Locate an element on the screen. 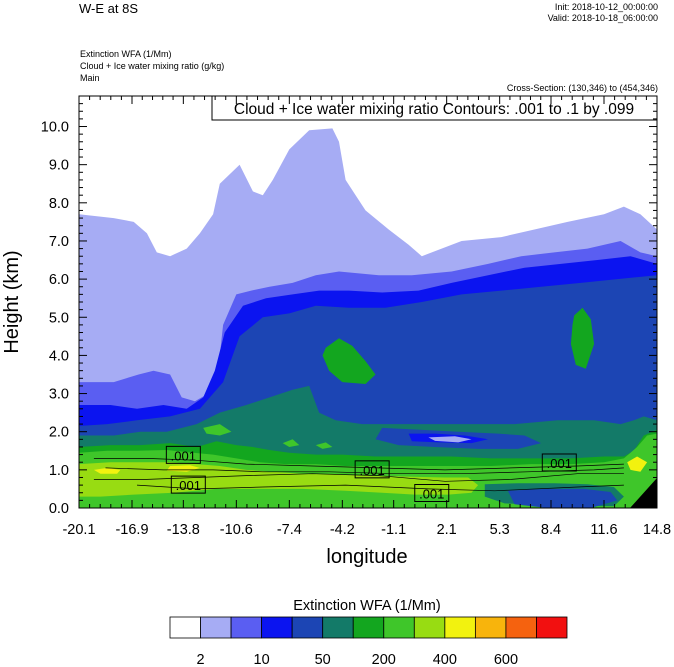 This screenshot has height=667, width=674. y-tick-label: 10.0 is located at coordinates (55, 128).